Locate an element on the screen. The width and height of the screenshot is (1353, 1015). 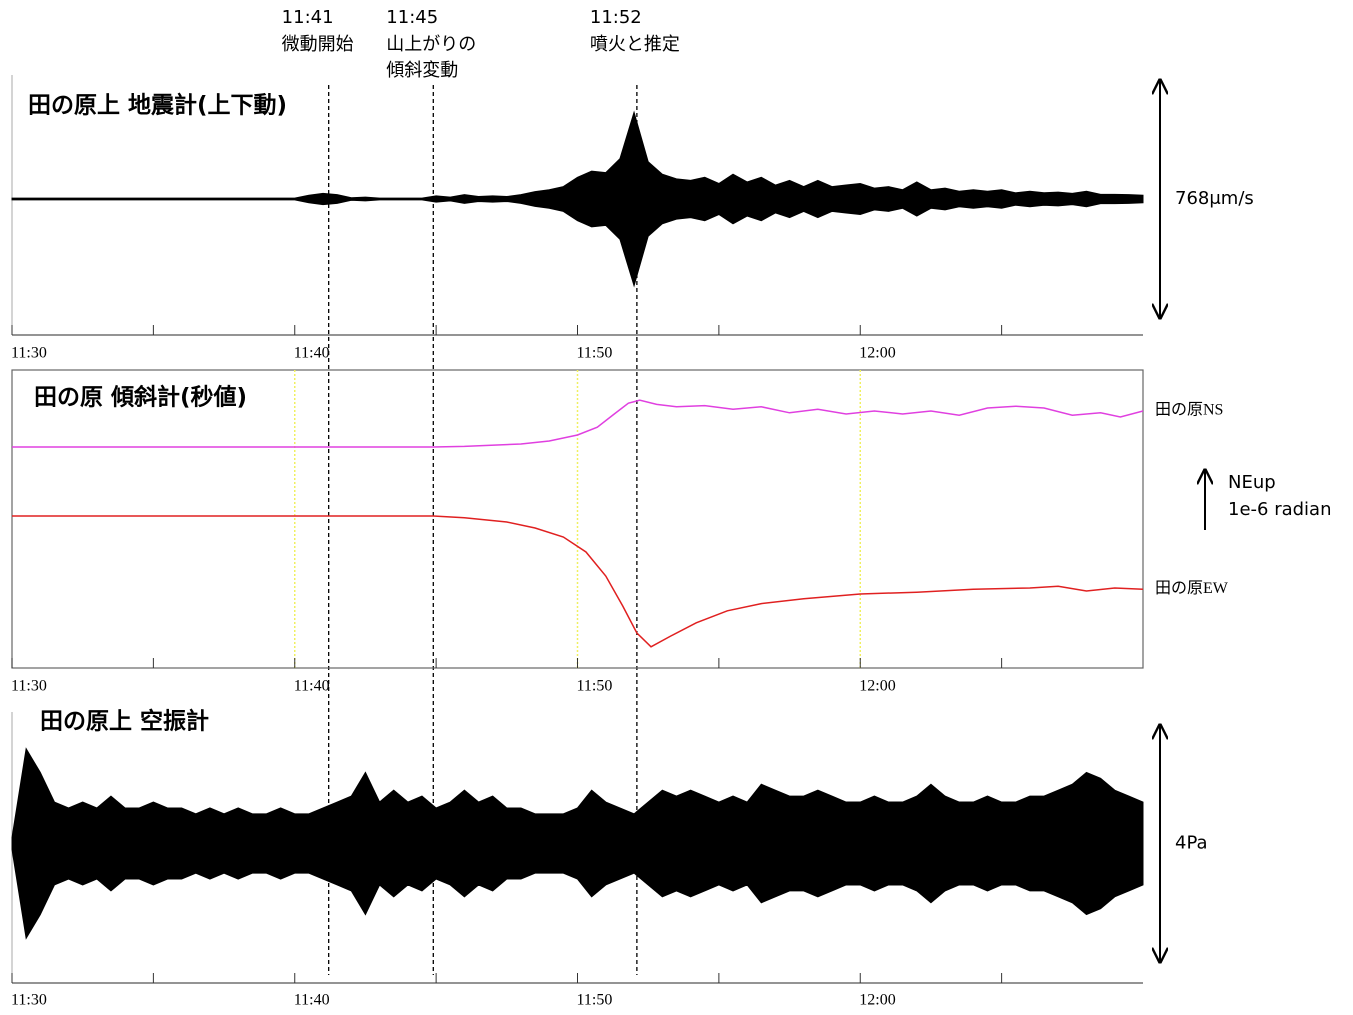
event-label: 傾斜変動 is located at coordinates (422, 70).